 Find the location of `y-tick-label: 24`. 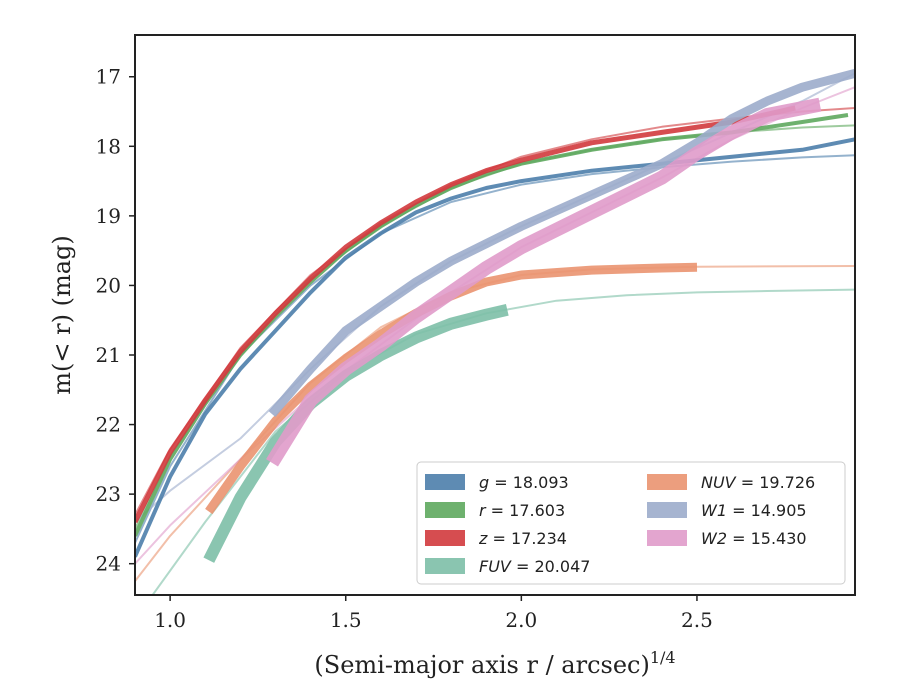

y-tick-label: 24 is located at coordinates (108, 564).